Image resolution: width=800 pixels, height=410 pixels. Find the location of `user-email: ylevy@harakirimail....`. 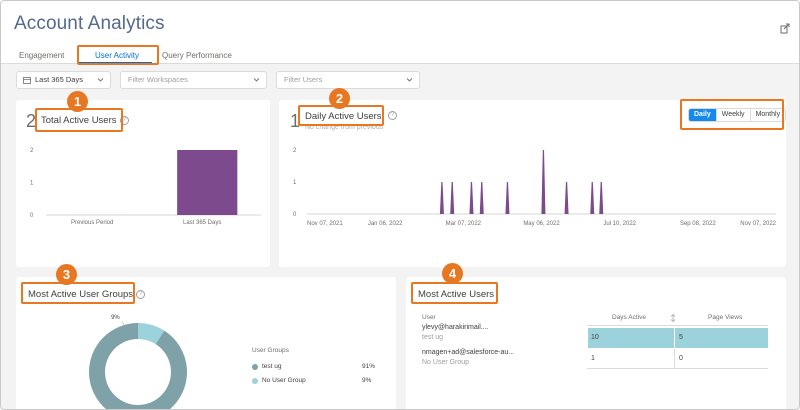

user-email: ylevy@harakirimail.... is located at coordinates (455, 327).